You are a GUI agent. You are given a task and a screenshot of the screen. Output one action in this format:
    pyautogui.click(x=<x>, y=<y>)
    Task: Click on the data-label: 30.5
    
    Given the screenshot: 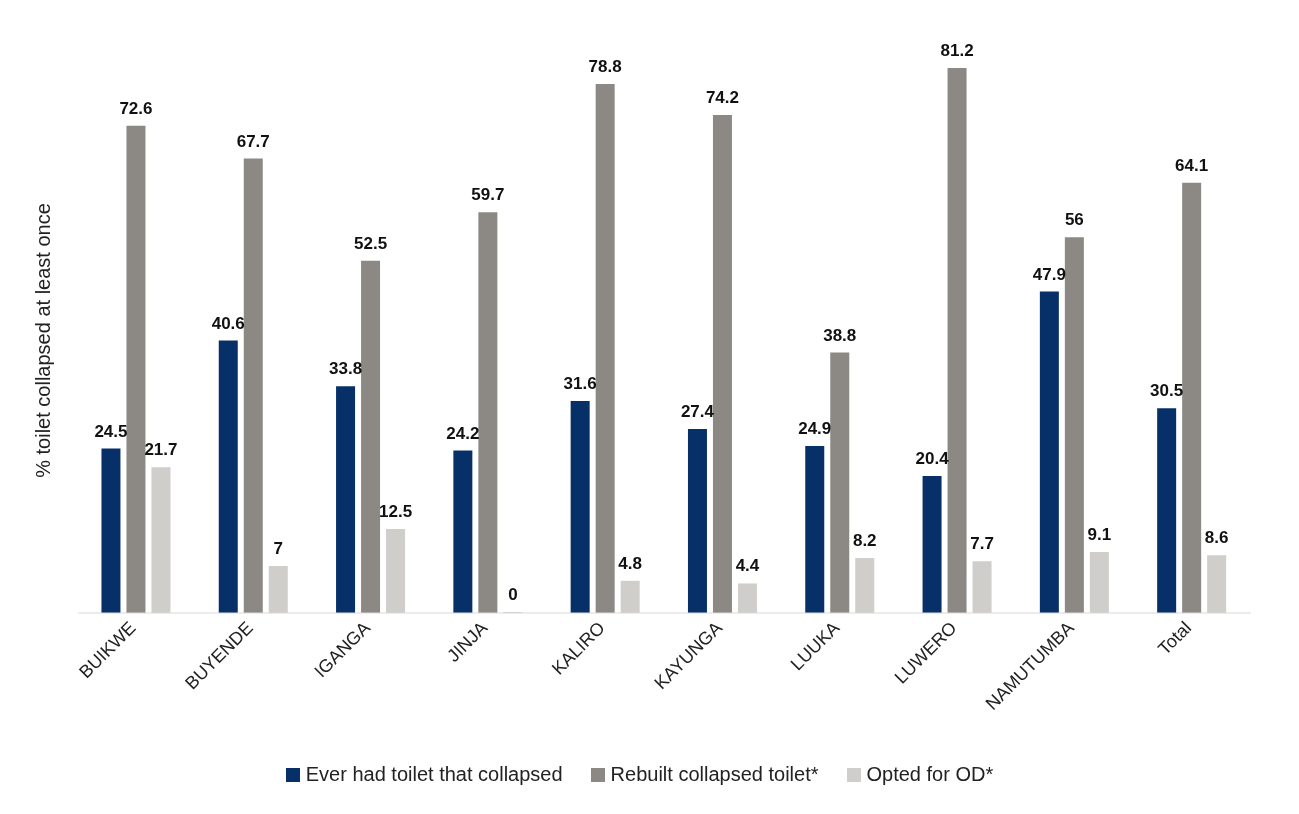 What is the action you would take?
    pyautogui.click(x=1167, y=391)
    